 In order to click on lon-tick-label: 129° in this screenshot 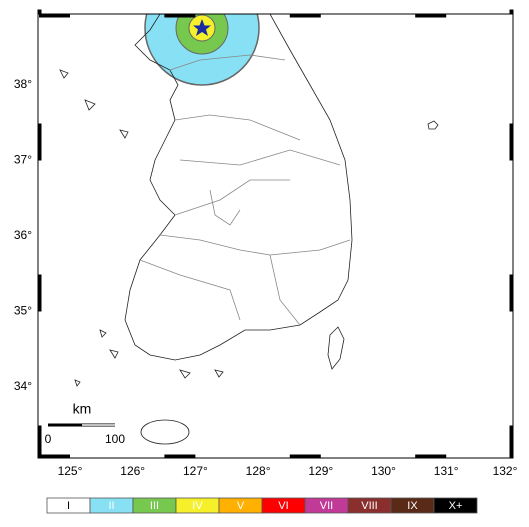, I will do `click(320, 471)`.